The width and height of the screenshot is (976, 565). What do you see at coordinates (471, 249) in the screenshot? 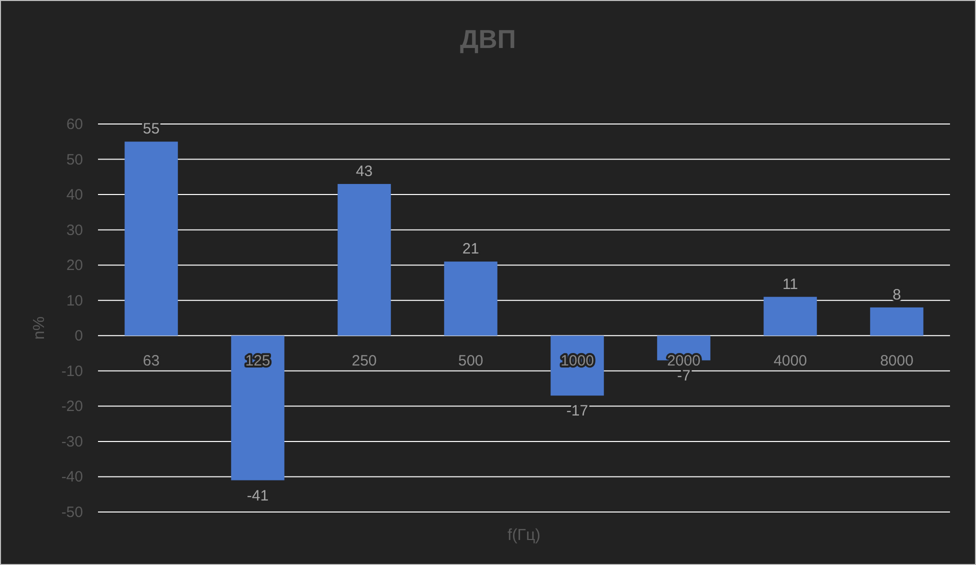
I see `data-label: 21` at bounding box center [471, 249].